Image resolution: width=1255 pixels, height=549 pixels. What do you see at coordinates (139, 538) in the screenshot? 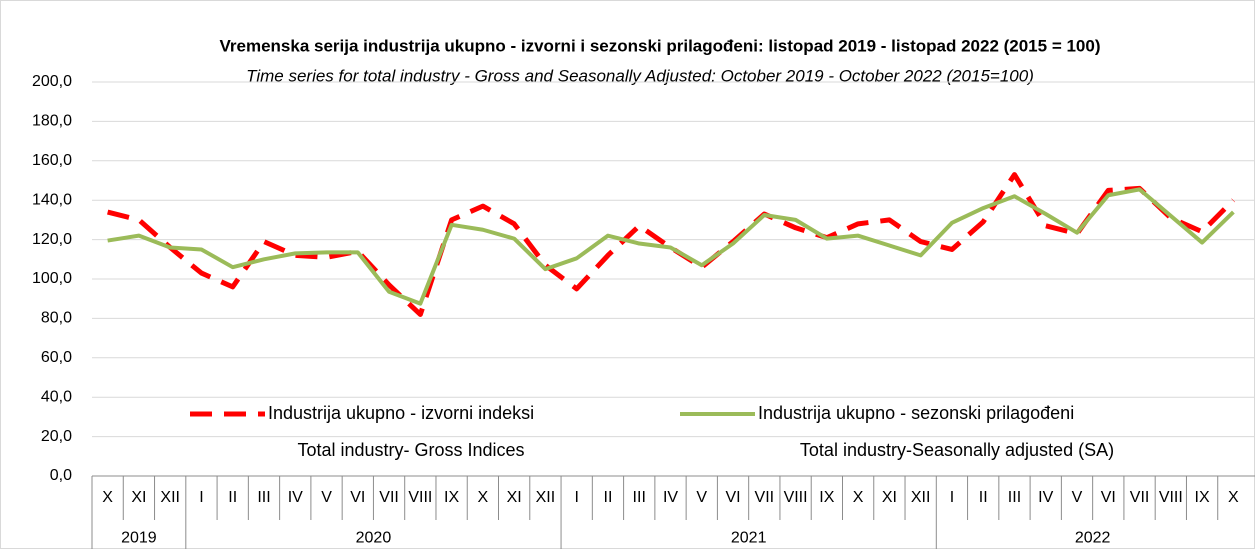
I see `year-label: 2019` at bounding box center [139, 538].